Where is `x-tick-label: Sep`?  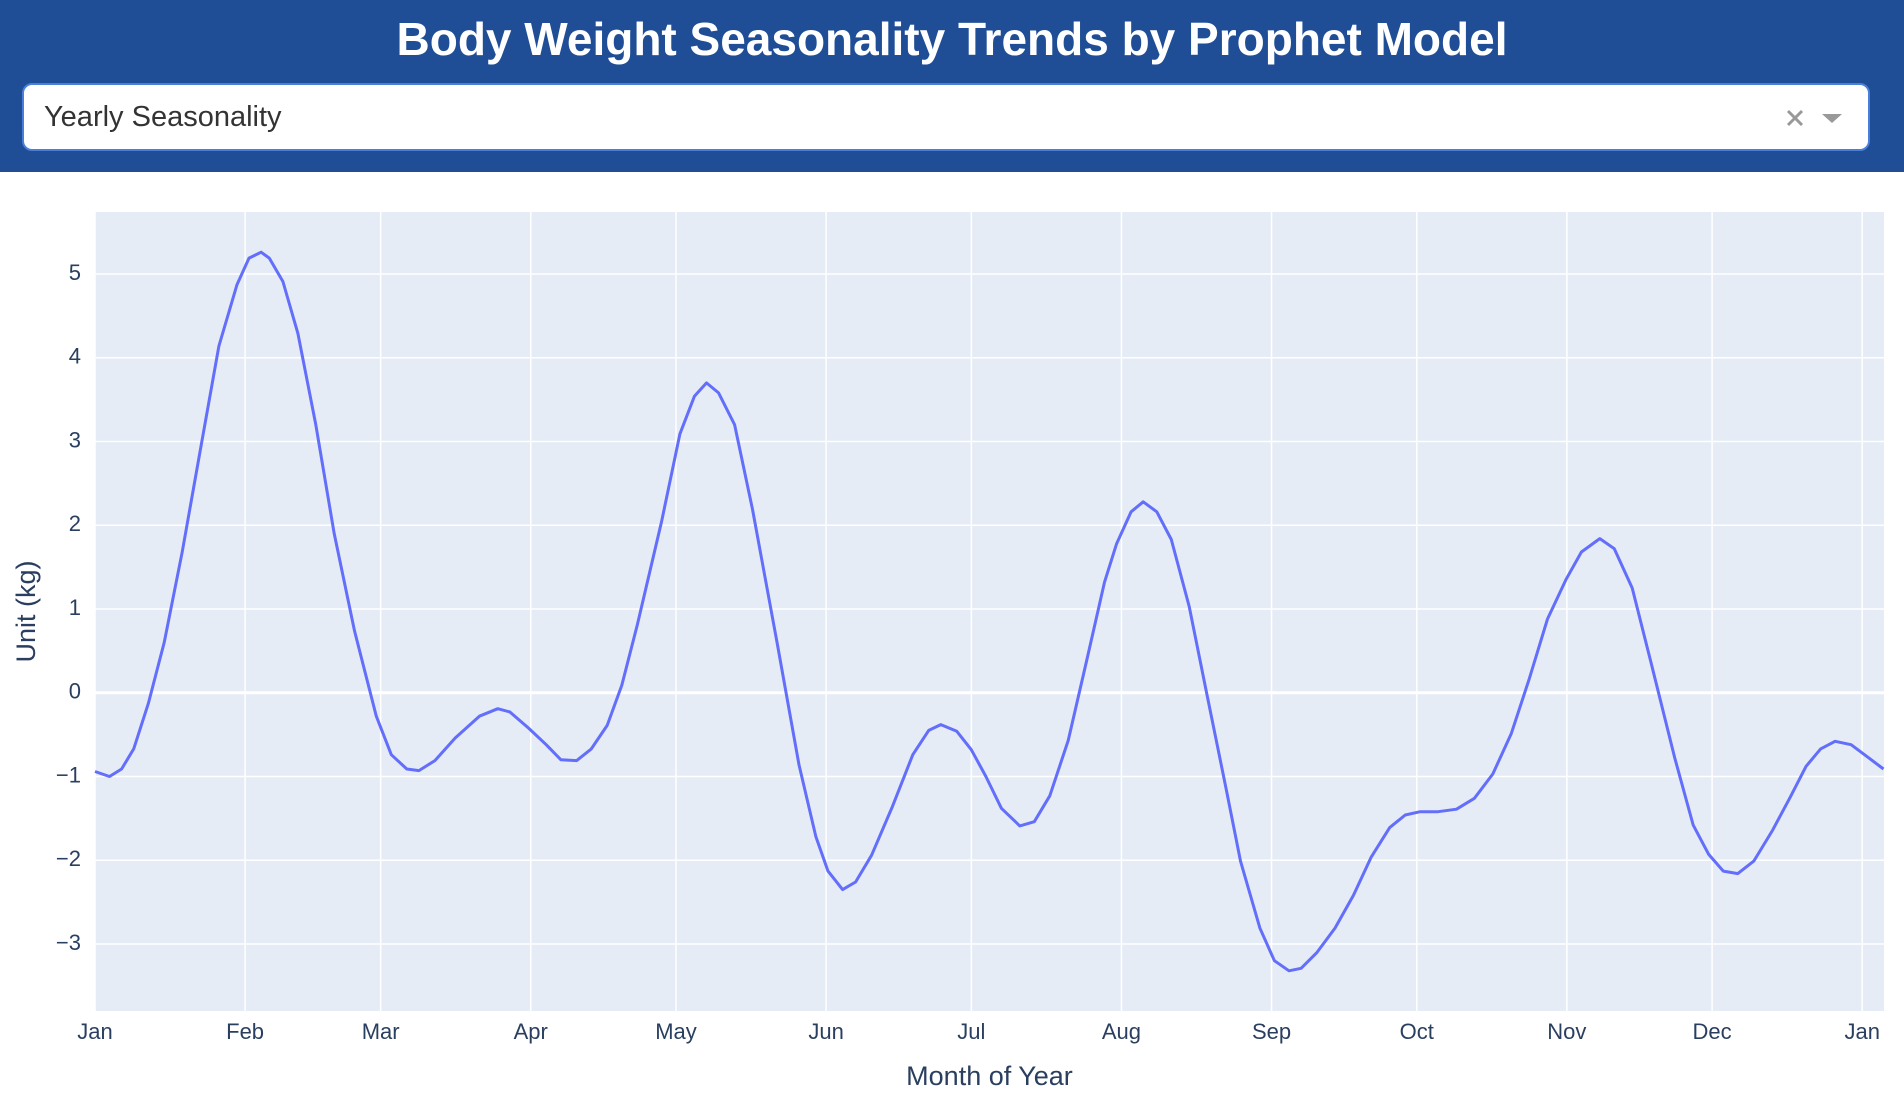
x-tick-label: Sep is located at coordinates (1271, 1031).